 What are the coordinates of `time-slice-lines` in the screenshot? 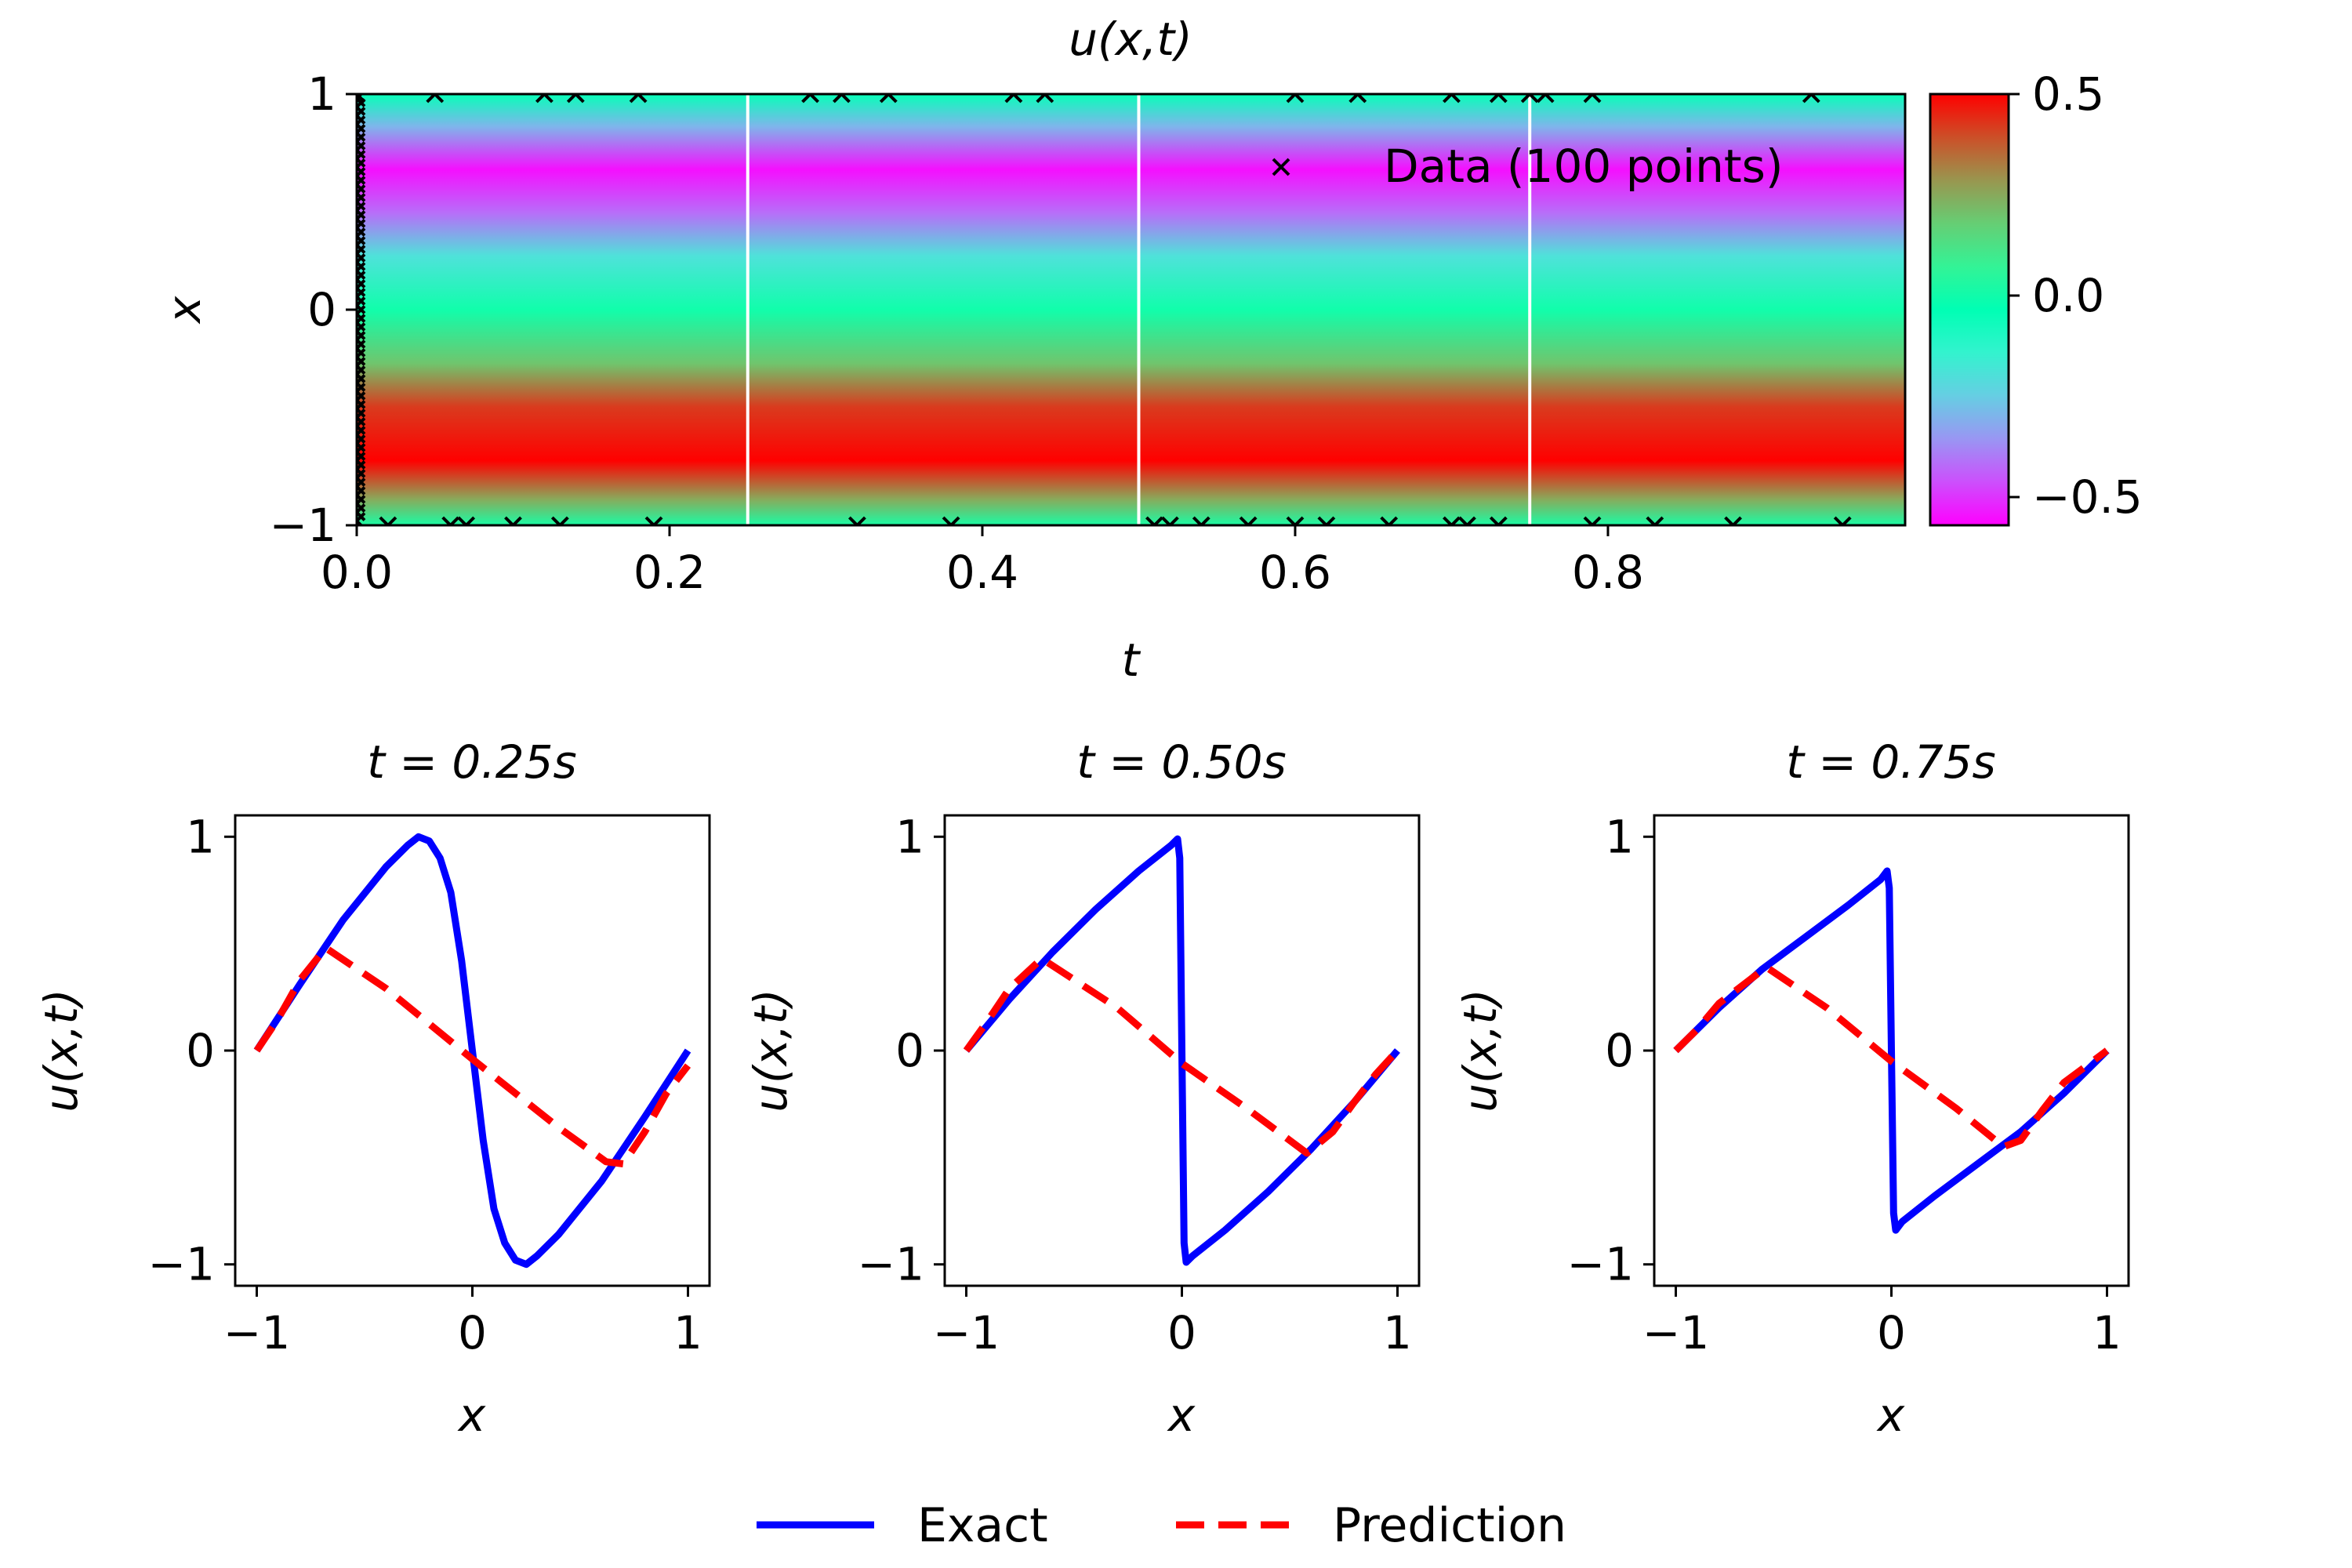 It's located at (1139, 309).